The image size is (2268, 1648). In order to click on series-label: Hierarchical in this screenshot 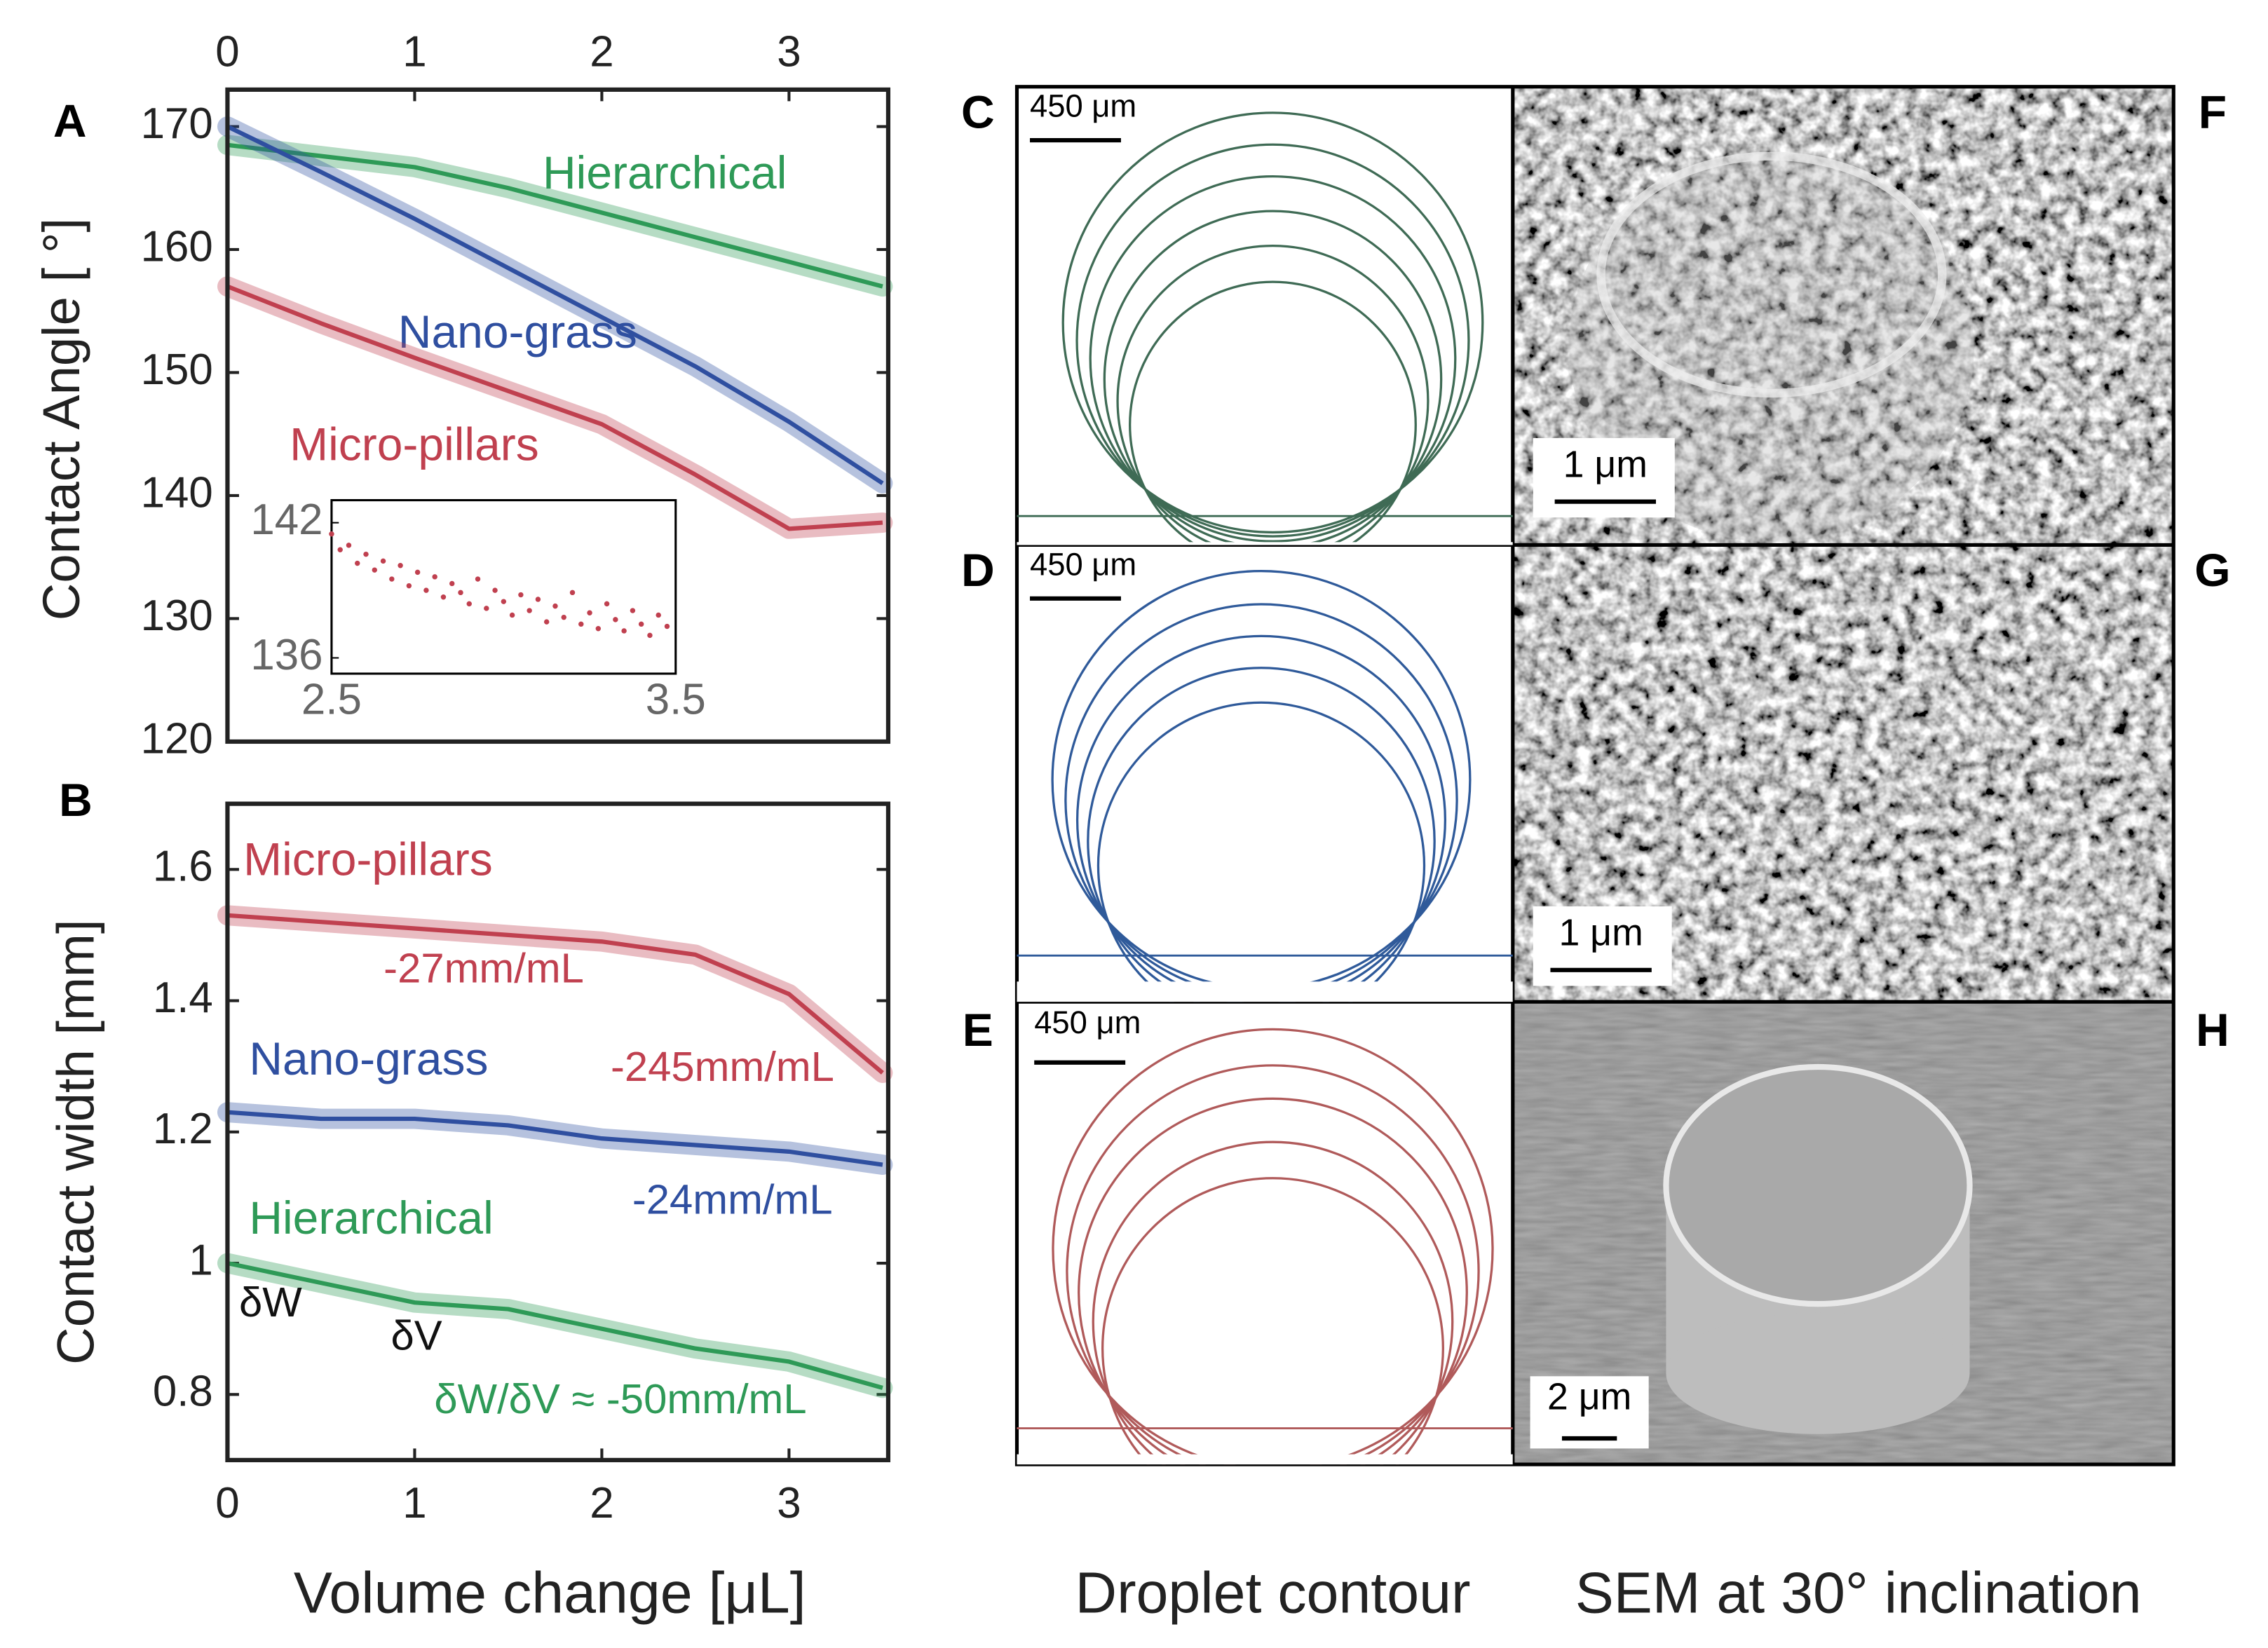, I will do `click(665, 172)`.